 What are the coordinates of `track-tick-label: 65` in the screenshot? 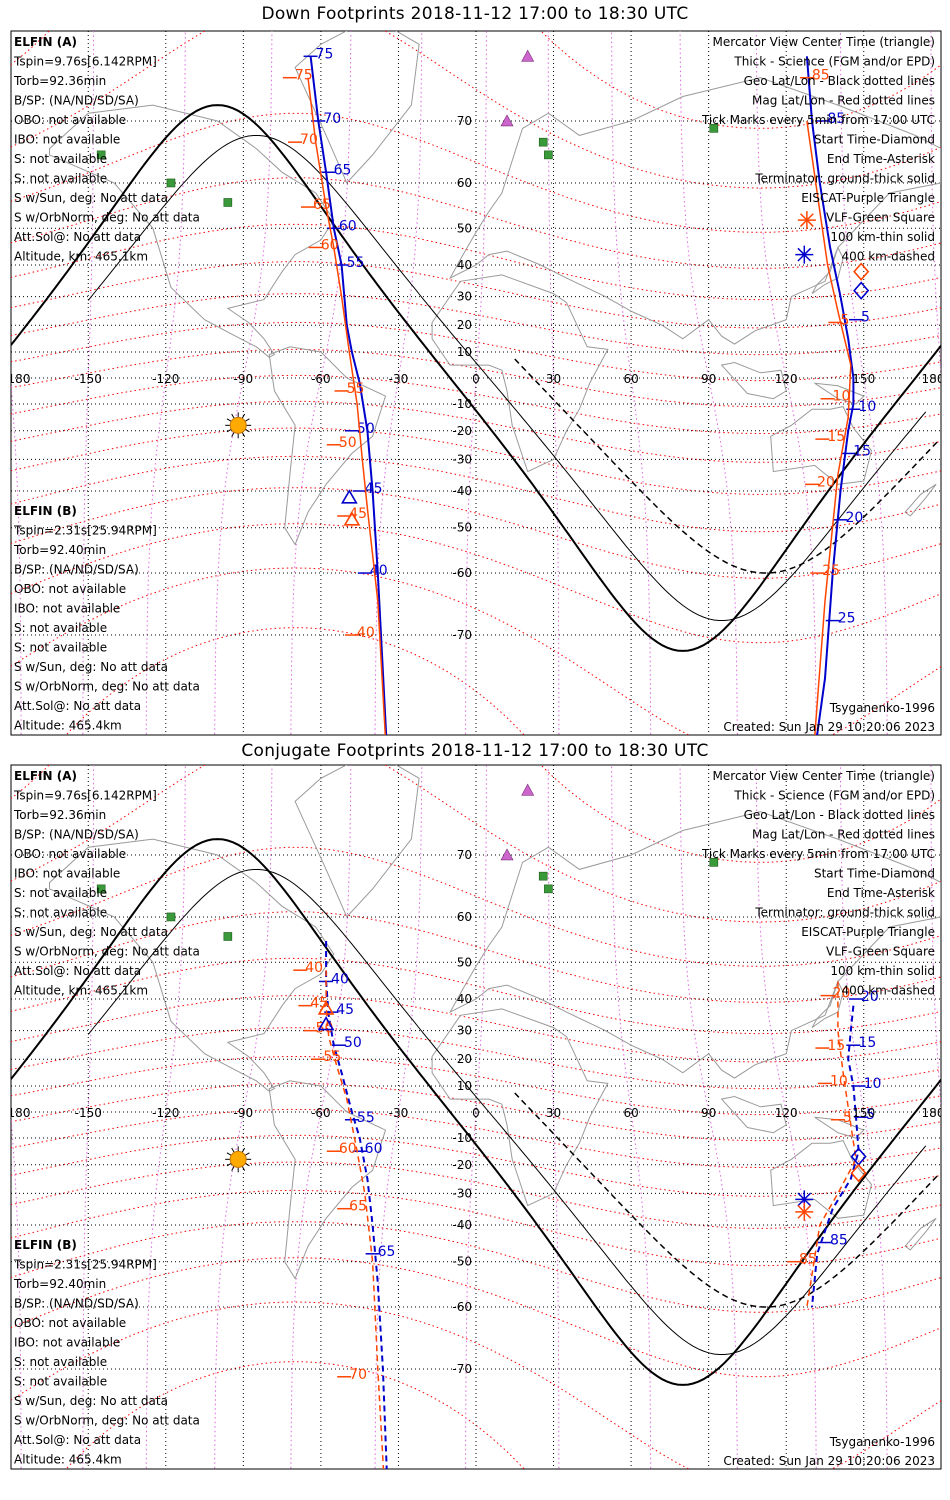 It's located at (358, 1207).